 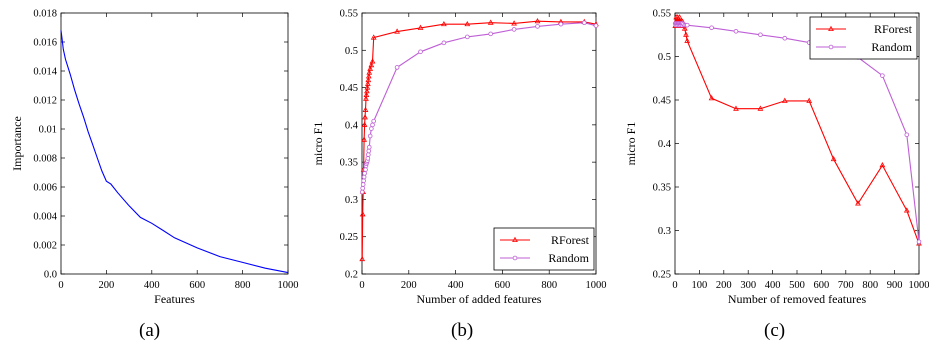 What do you see at coordinates (775, 330) in the screenshot?
I see `panel-c-caption: (c)` at bounding box center [775, 330].